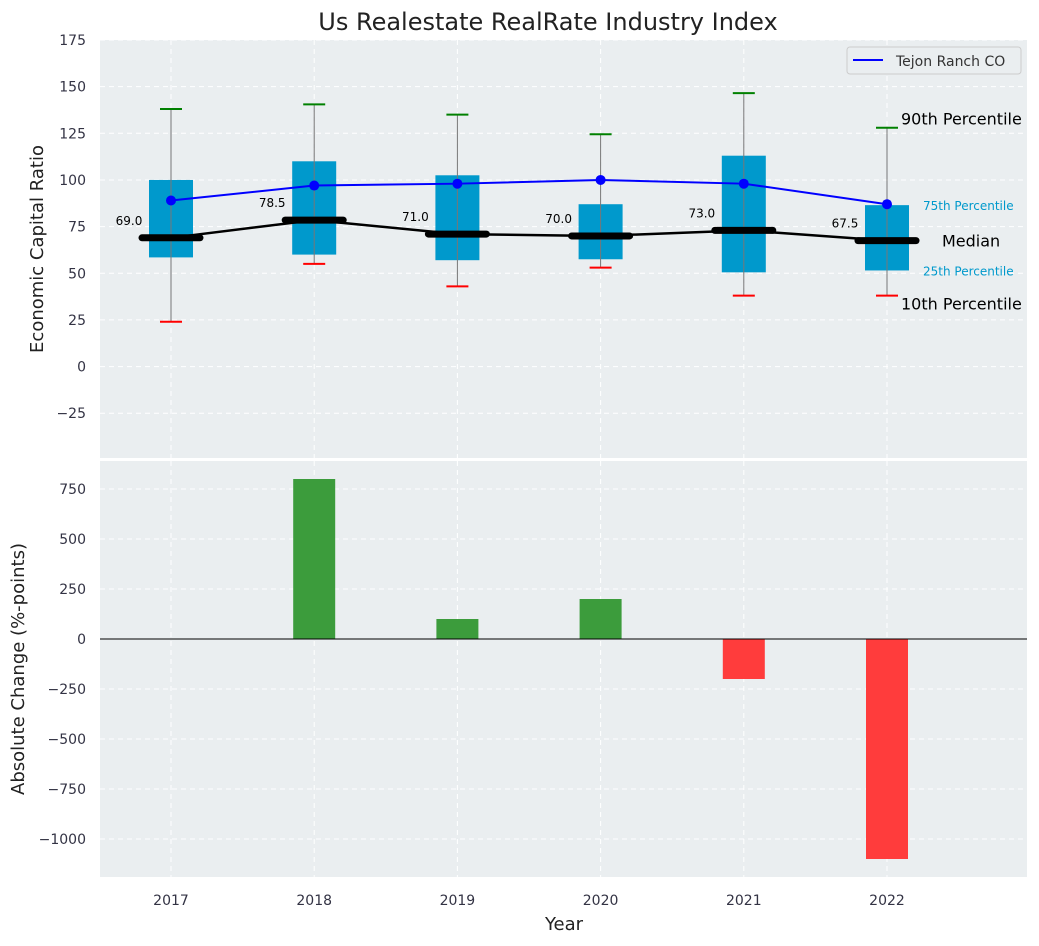 This screenshot has height=946, width=1039. I want to click on annotation-p10: 10th Percentile, so click(961, 304).